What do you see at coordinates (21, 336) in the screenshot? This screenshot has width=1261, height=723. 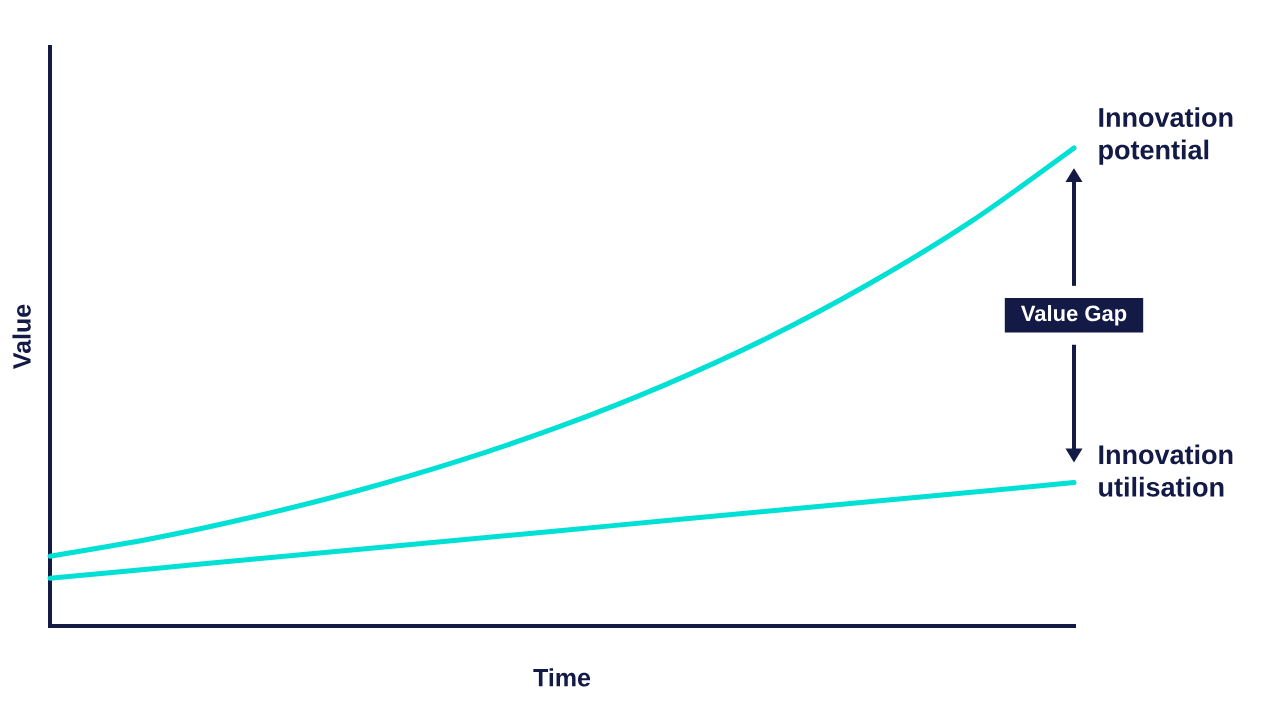 I see `y-axis-title: Value` at bounding box center [21, 336].